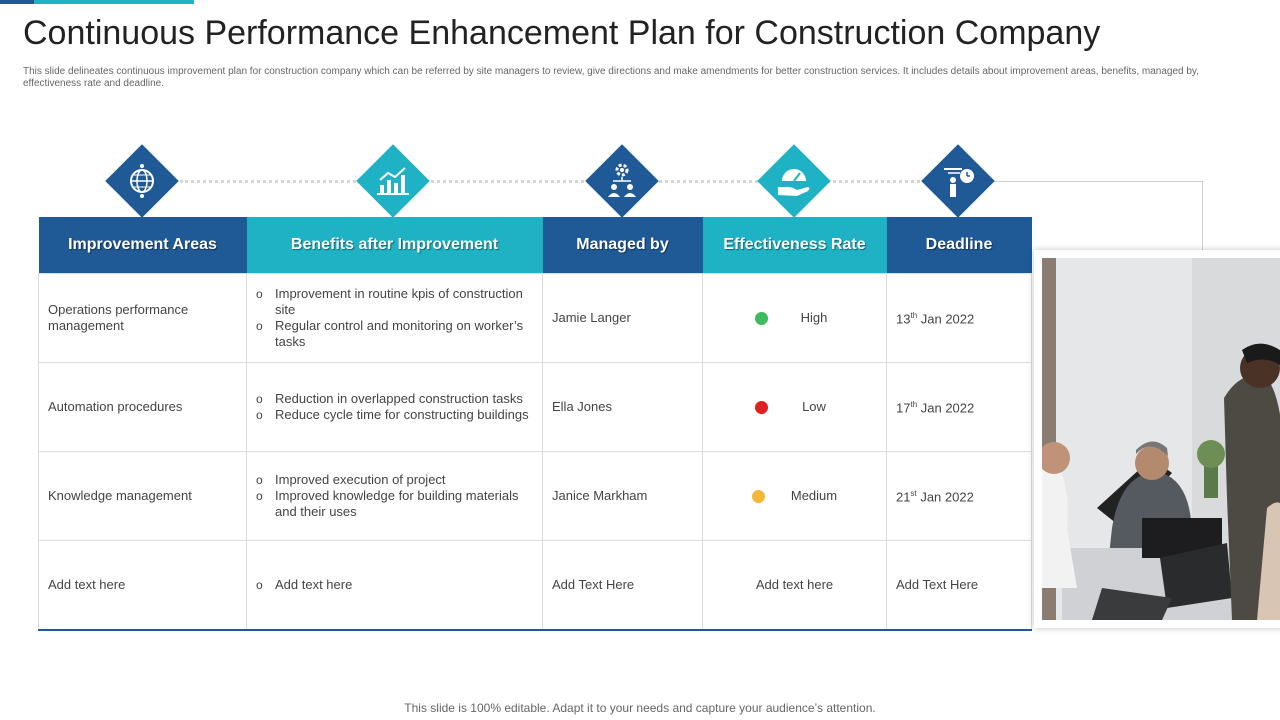 The image size is (1280, 720). I want to click on team-gear-icon, so click(622, 181).